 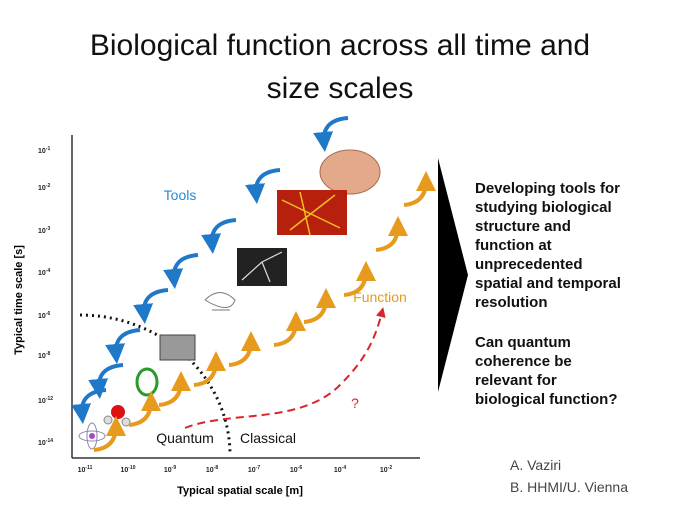 I want to click on title: Biological function across all time and, so click(x=340, y=45).